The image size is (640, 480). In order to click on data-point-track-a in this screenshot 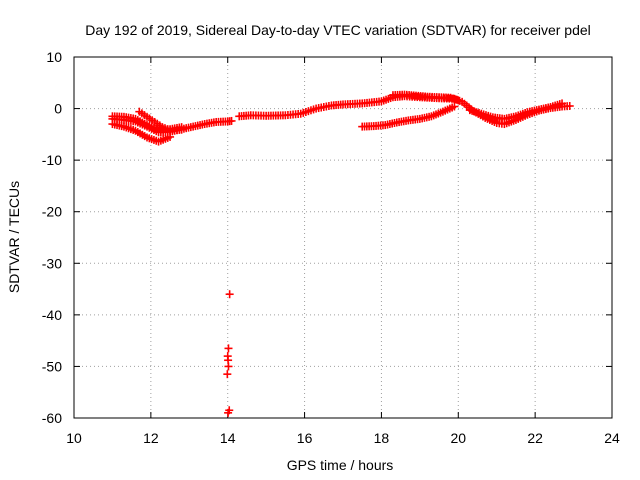, I will do `click(231, 120)`.